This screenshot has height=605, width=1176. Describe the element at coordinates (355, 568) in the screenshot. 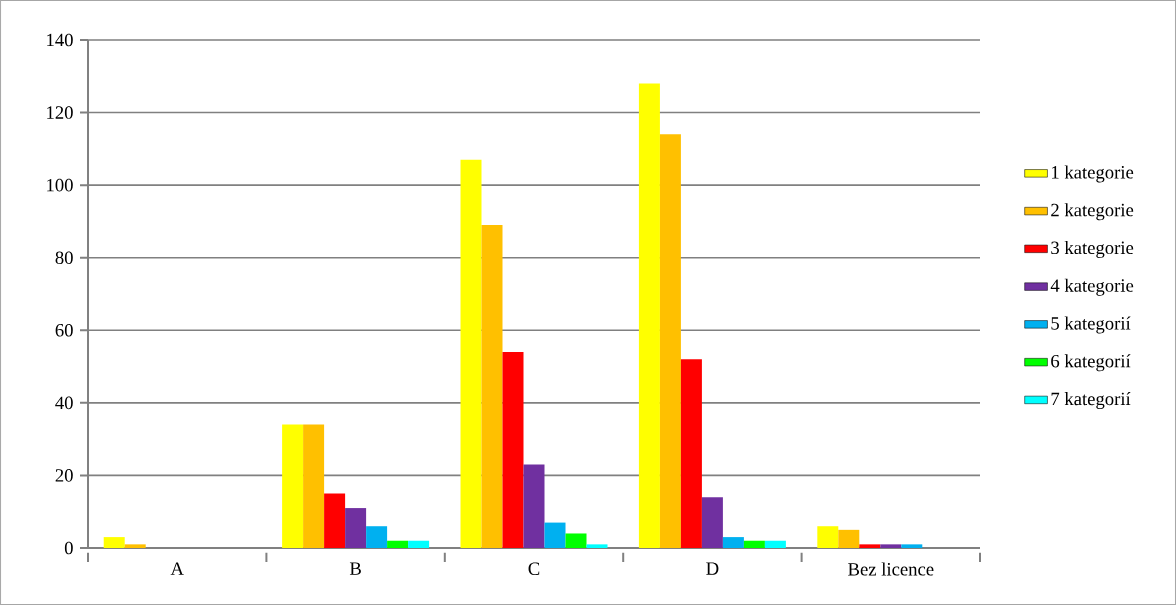

I see `x-tick-label: B` at that location.